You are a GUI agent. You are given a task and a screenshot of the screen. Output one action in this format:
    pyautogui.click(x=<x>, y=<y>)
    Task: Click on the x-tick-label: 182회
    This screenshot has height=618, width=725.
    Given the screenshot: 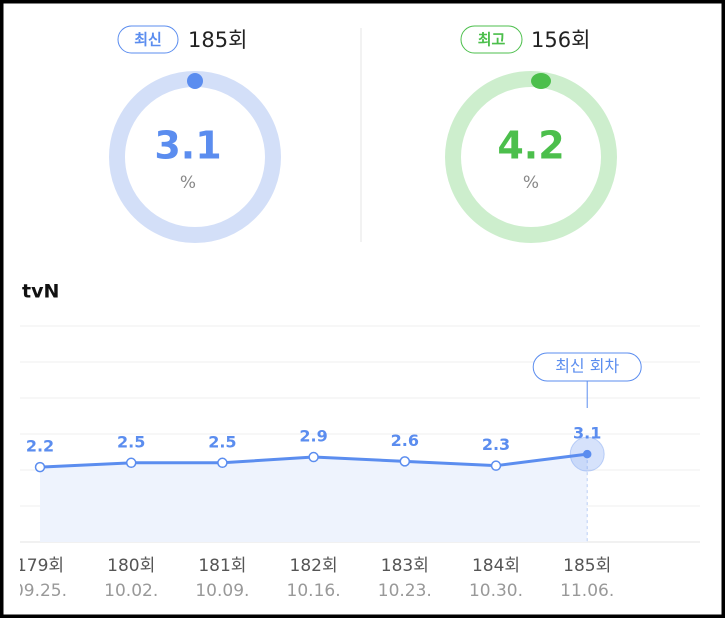 What is the action you would take?
    pyautogui.click(x=314, y=566)
    